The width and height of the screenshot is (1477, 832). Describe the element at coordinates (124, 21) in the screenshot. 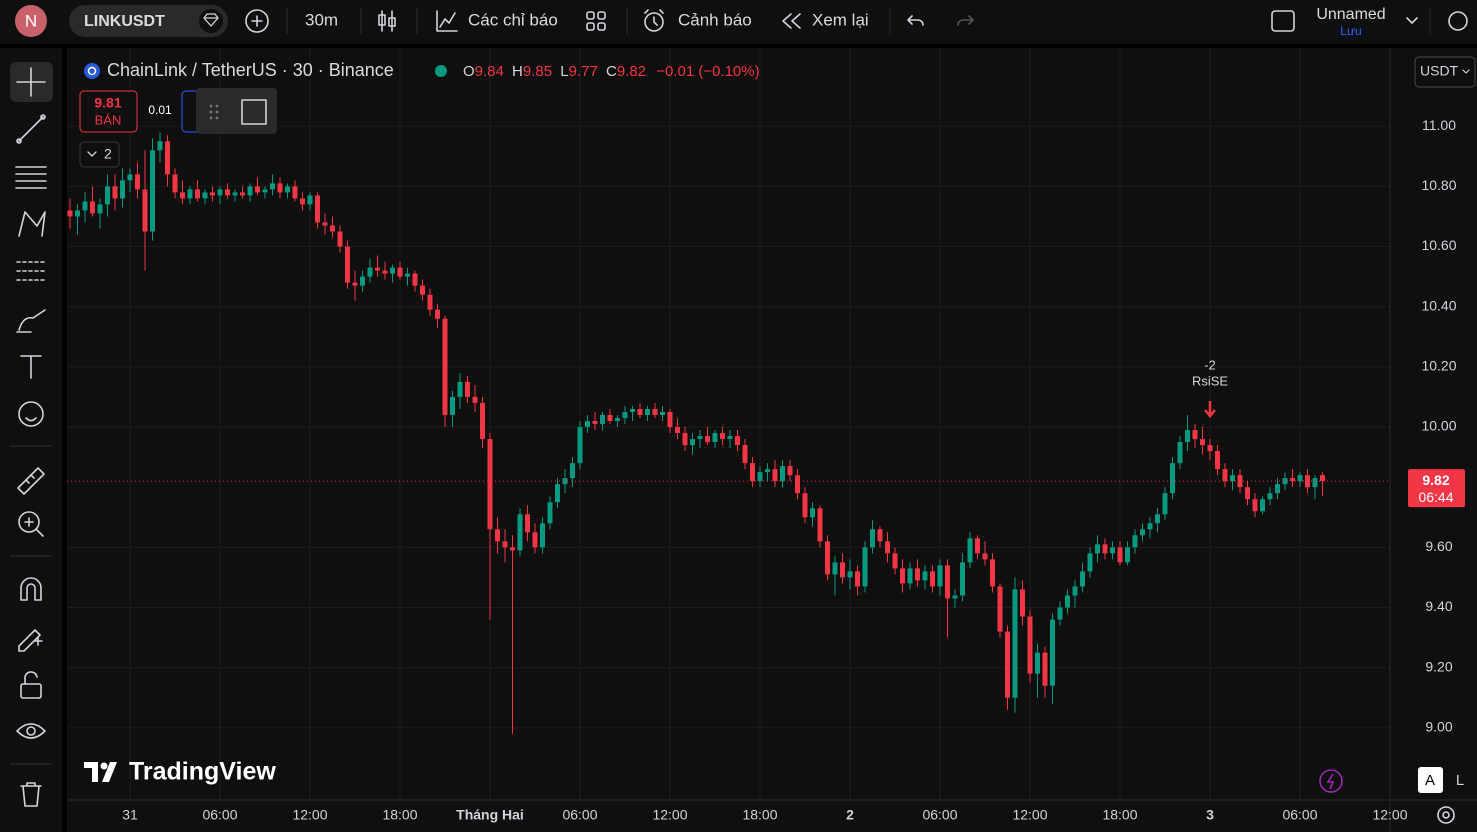

I see `symbol: LINKUSDT` at that location.